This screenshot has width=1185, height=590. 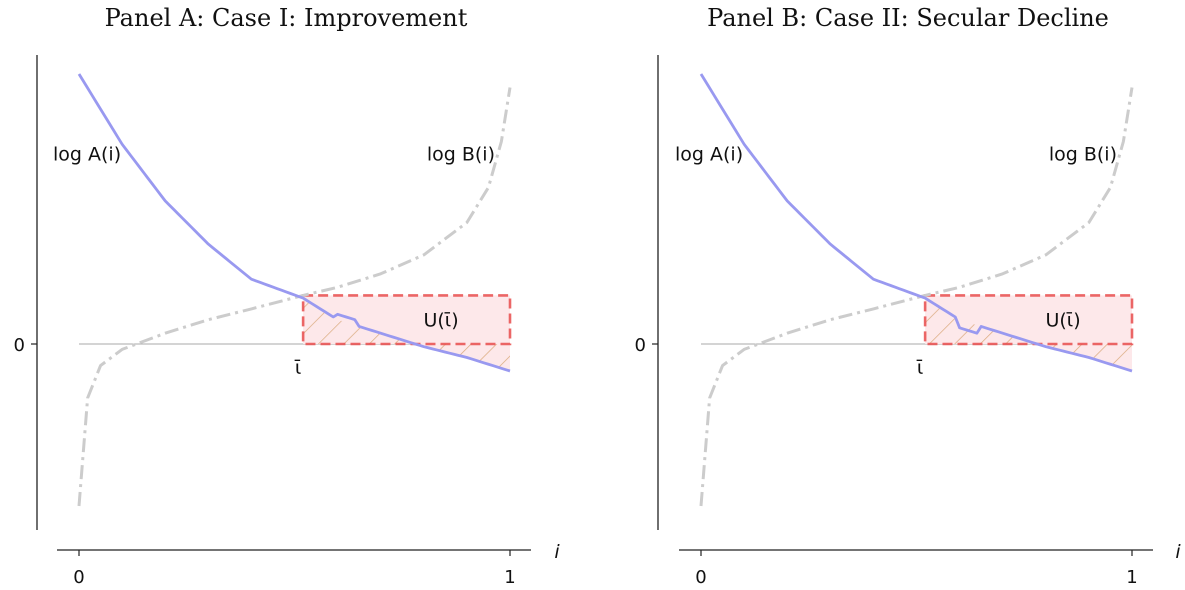 What do you see at coordinates (286, 18) in the screenshot?
I see `panel-a-title: Panel A: Case I: Improvement` at bounding box center [286, 18].